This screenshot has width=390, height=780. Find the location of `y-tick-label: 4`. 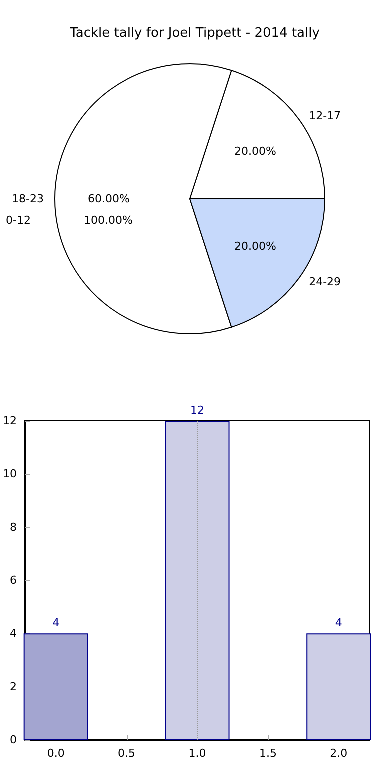

y-tick-label: 4 is located at coordinates (13, 633).